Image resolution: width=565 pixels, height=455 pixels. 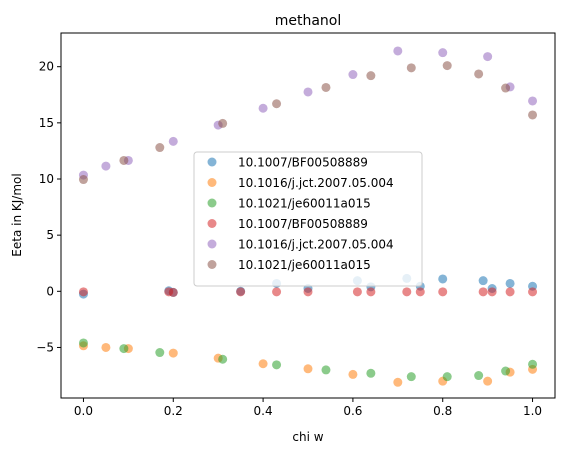 I want to click on x-tick-label: 1.0, so click(x=532, y=411).